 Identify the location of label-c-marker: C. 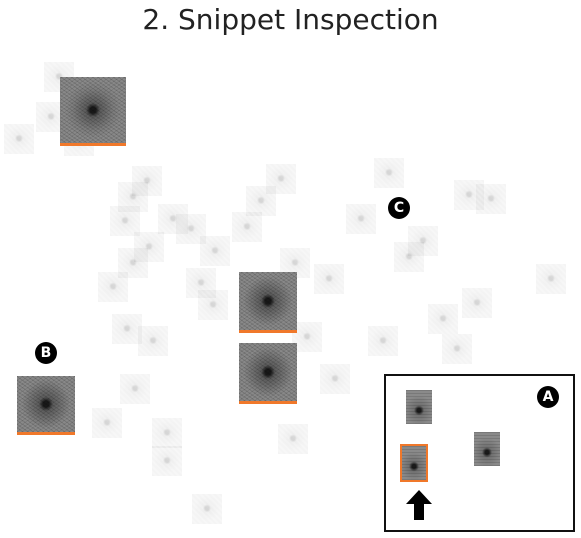
(399, 208).